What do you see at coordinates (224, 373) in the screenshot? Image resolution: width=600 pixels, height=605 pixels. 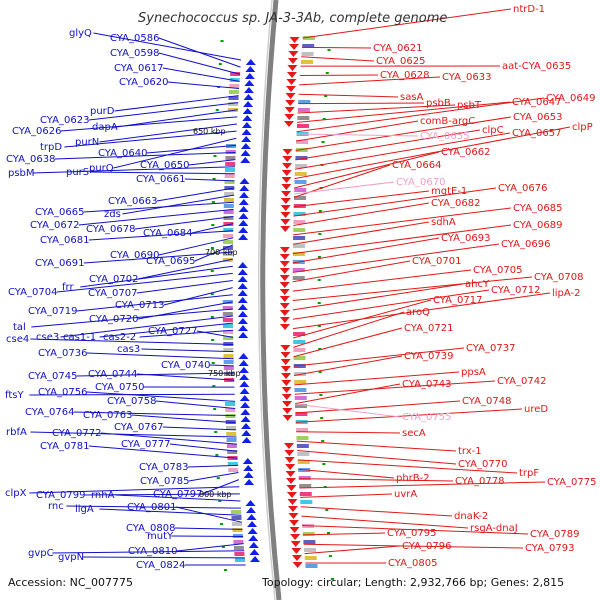 I see `scale-label-750: 750 kbp` at bounding box center [224, 373].